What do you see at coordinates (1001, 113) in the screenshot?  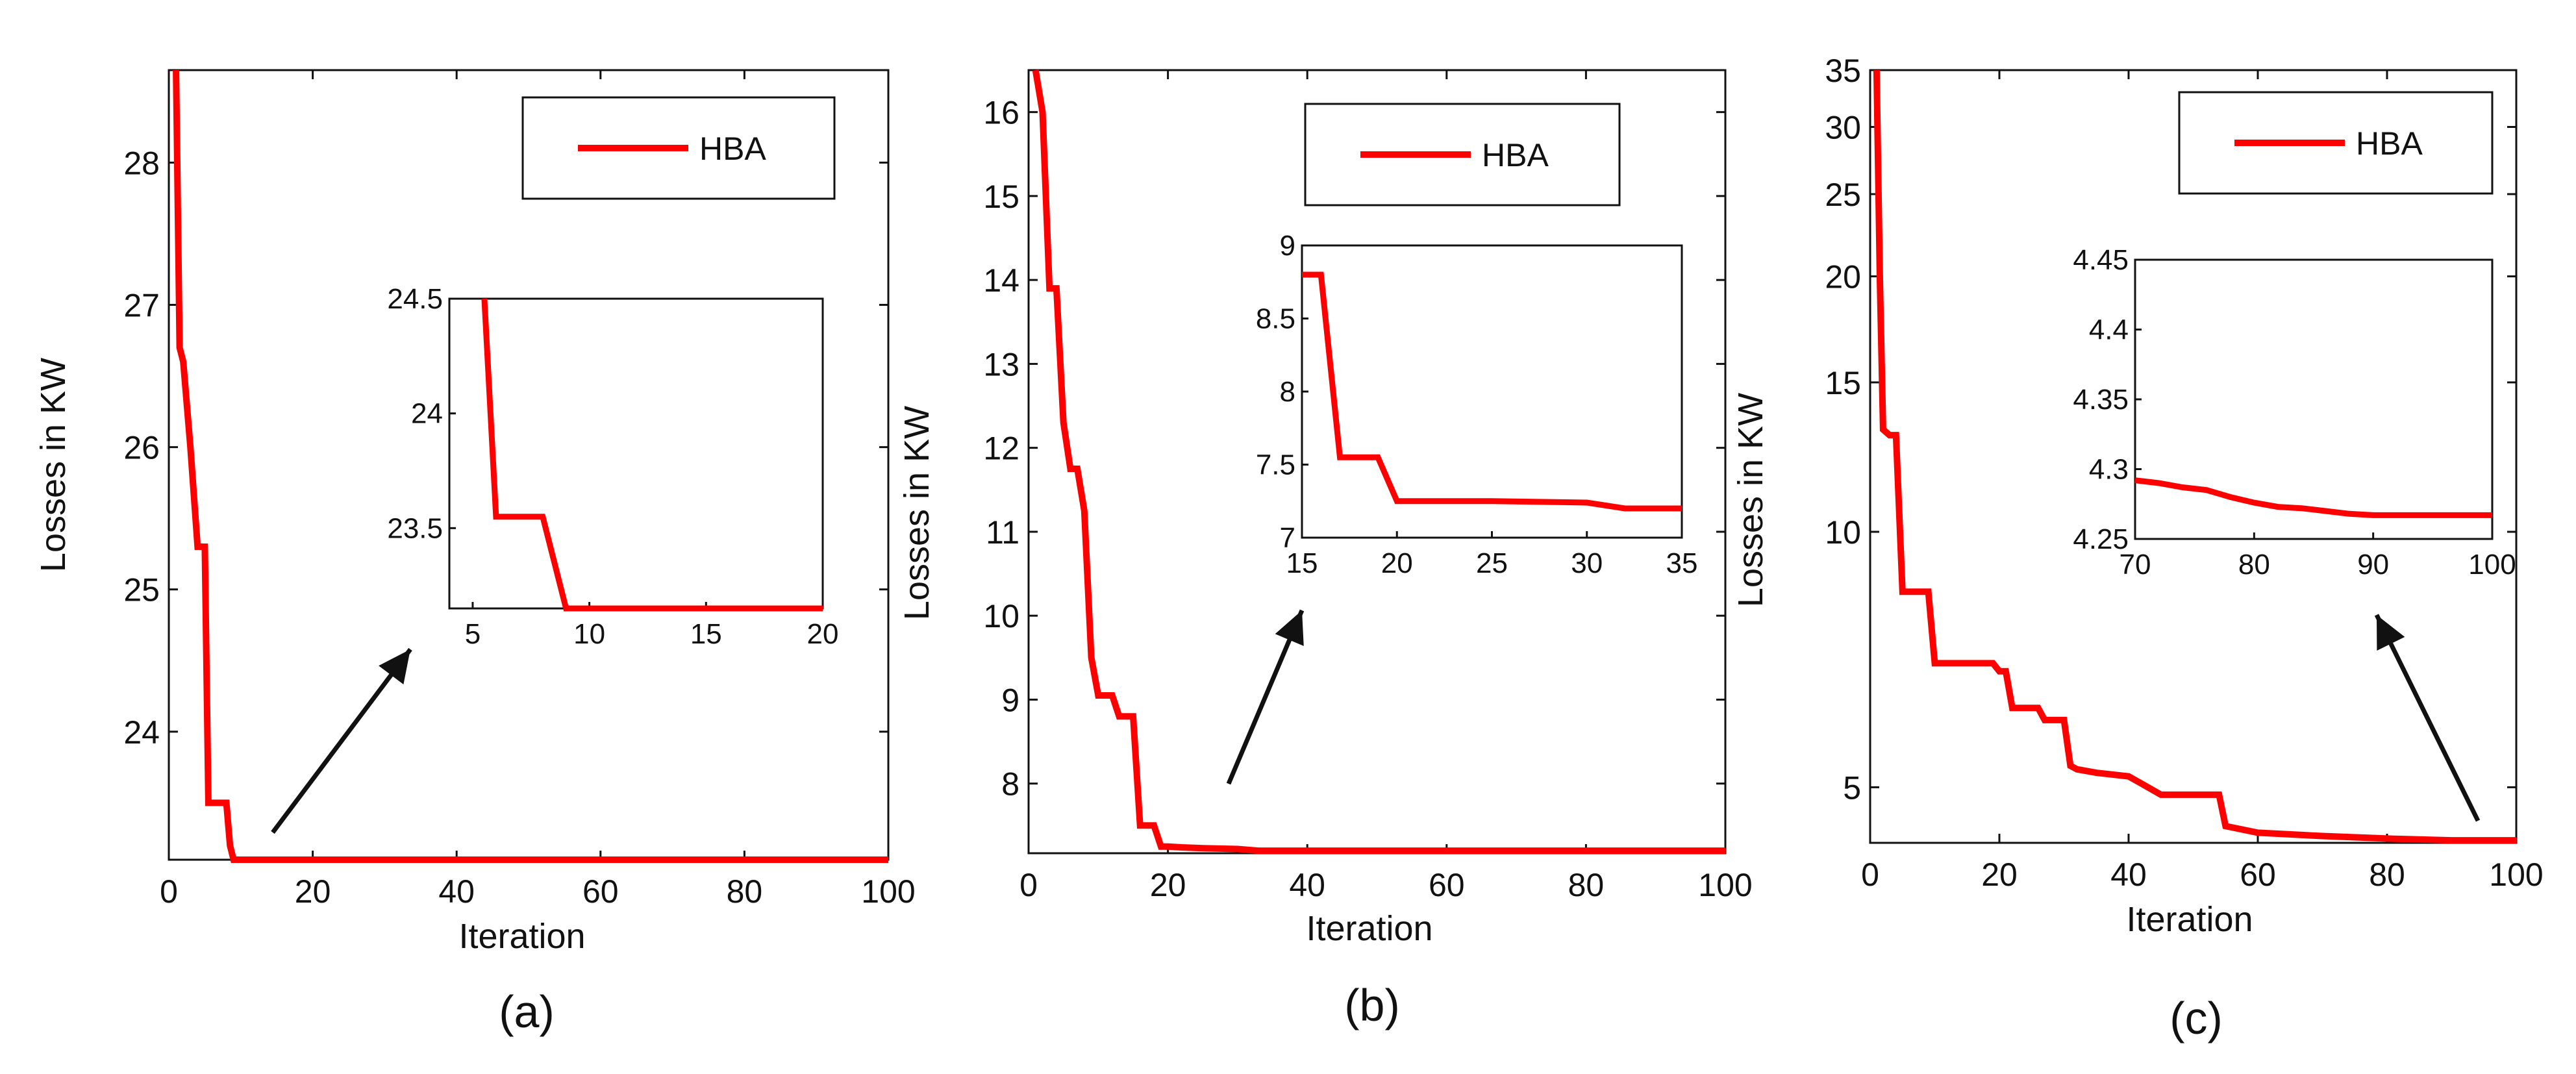 I see `y-tick-label: 16` at bounding box center [1001, 113].